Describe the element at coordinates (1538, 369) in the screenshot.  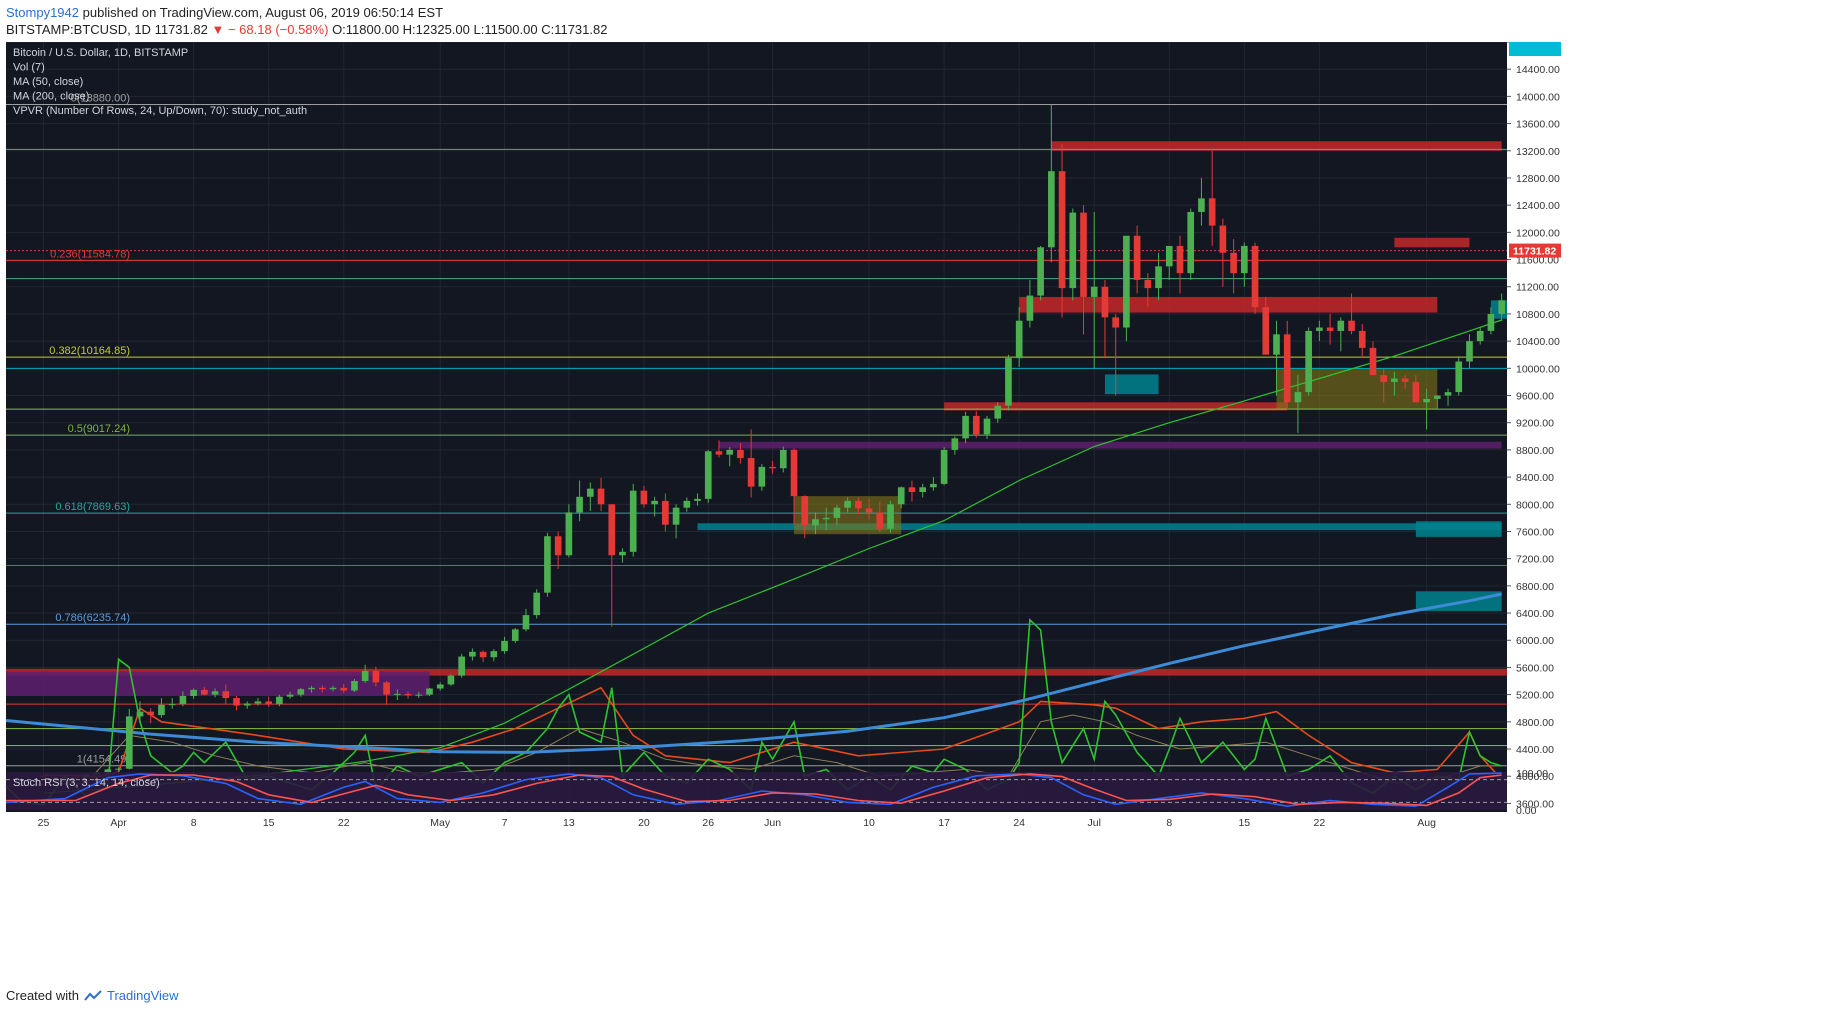
I see `price-tick-label: 10000.00` at that location.